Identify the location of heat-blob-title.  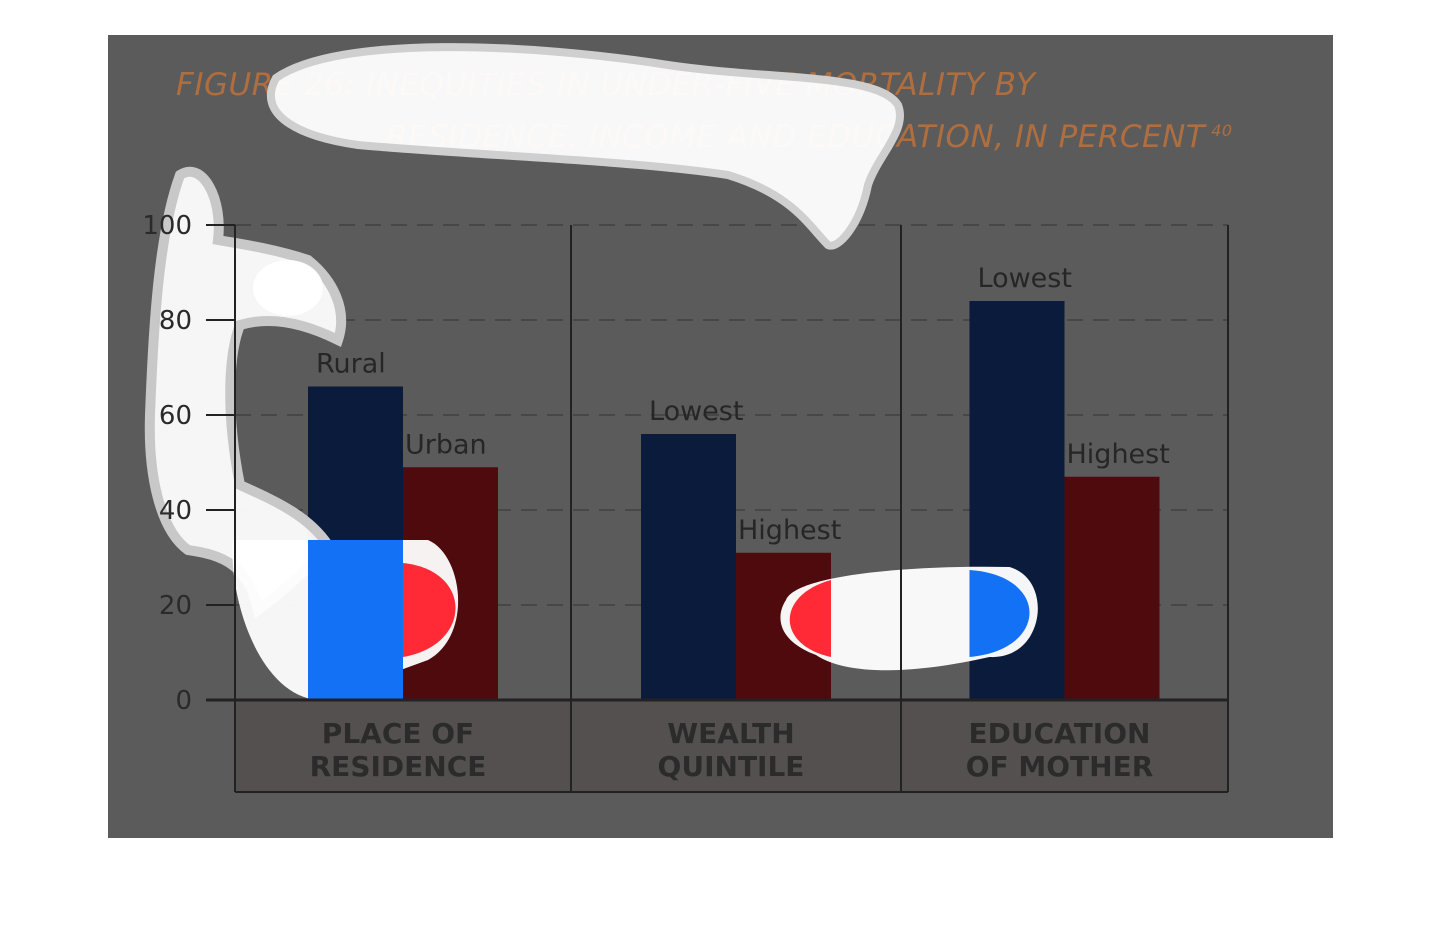
(585, 146).